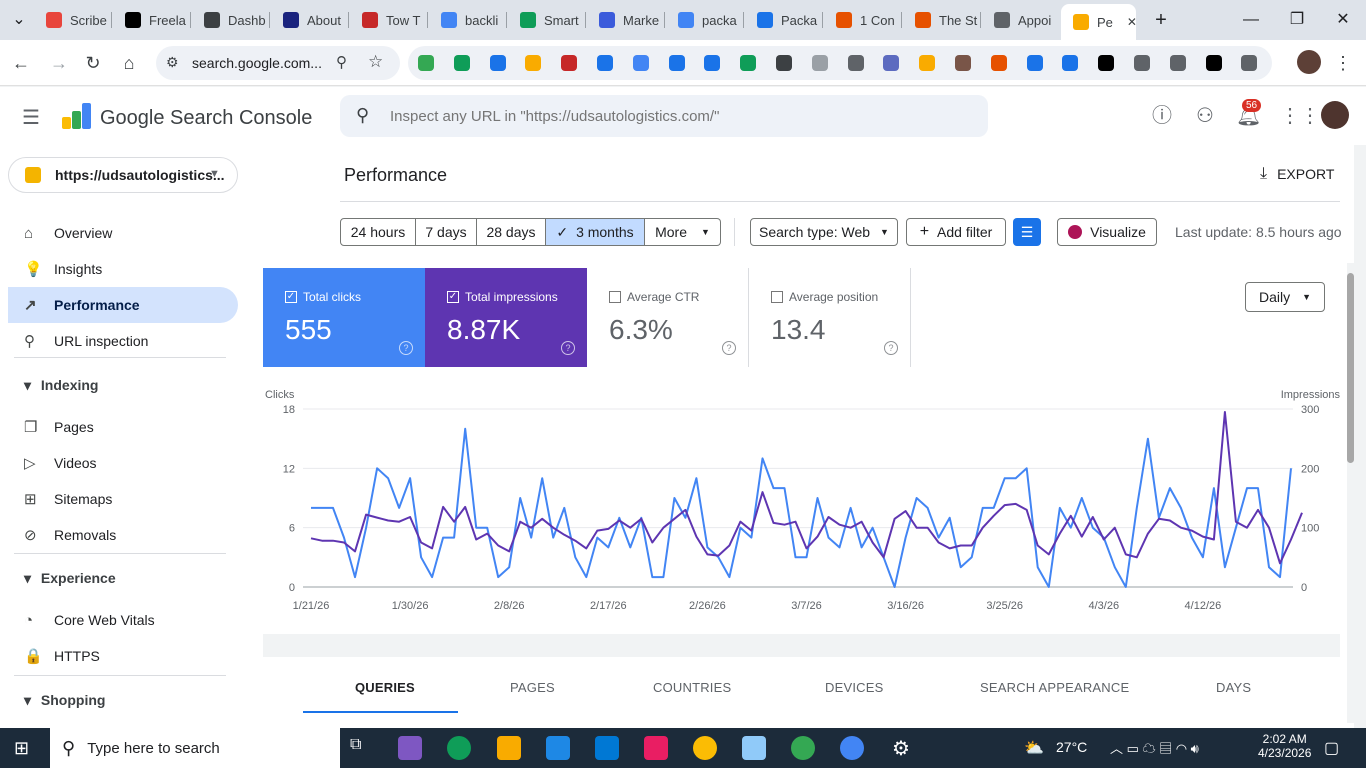  I want to click on profile-avatar, so click(1309, 62).